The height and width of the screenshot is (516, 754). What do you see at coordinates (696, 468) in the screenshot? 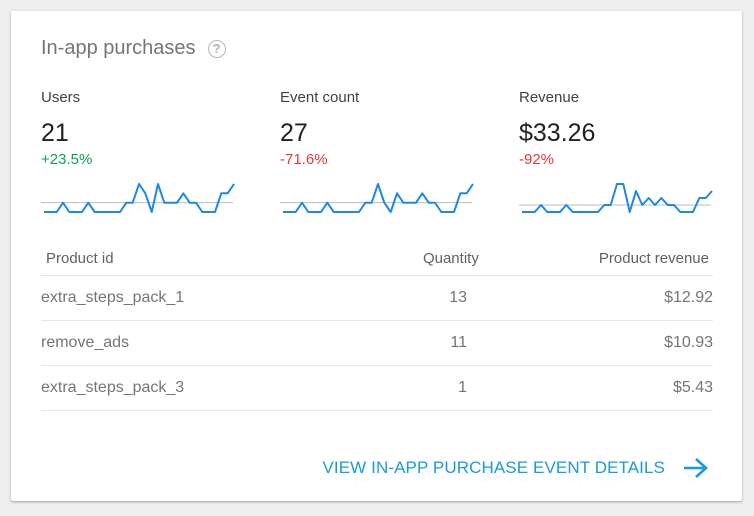
I see `arrow-right-icon` at bounding box center [696, 468].